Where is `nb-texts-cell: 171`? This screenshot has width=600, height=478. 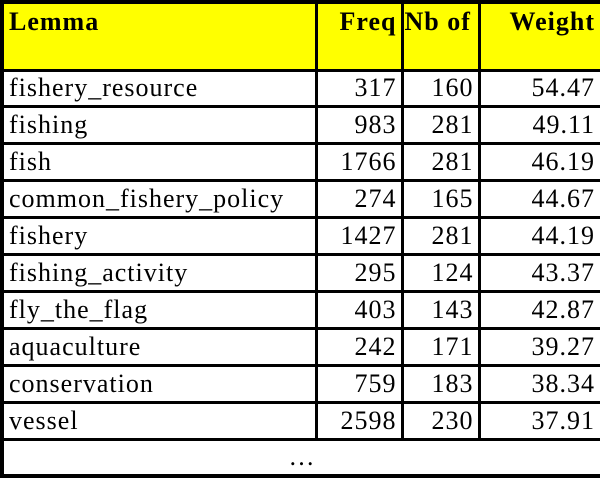
nb-texts-cell: 171 is located at coordinates (440, 346).